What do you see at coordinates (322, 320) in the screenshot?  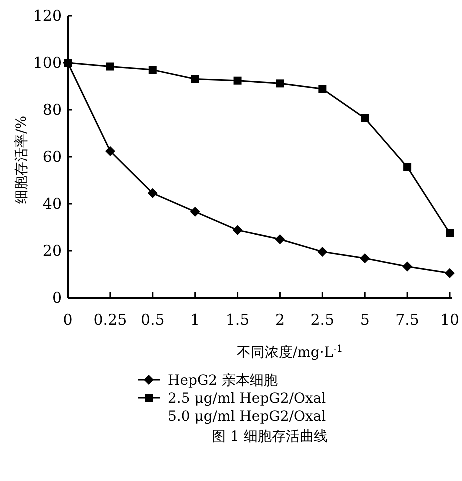 I see `x-tick-label: 2.5` at bounding box center [322, 320].